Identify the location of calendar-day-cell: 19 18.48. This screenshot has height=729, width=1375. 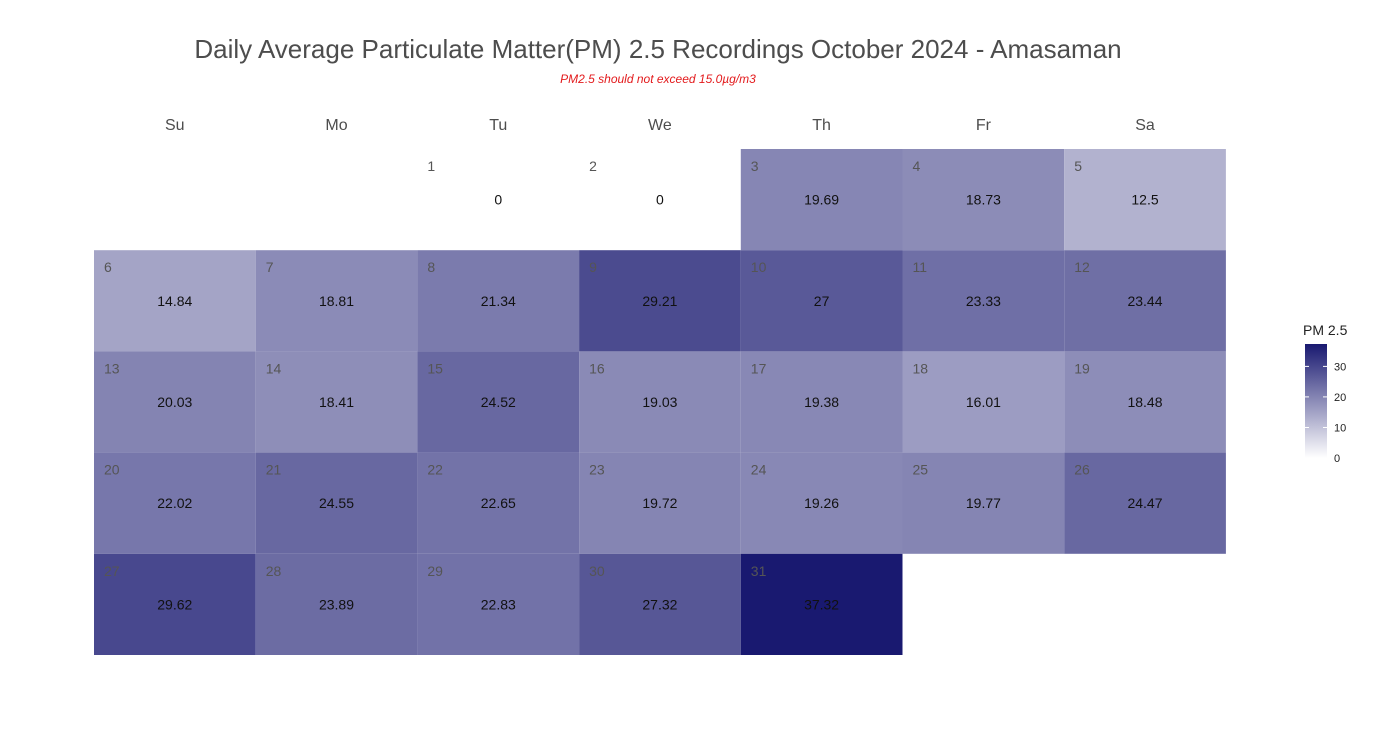
(1145, 402).